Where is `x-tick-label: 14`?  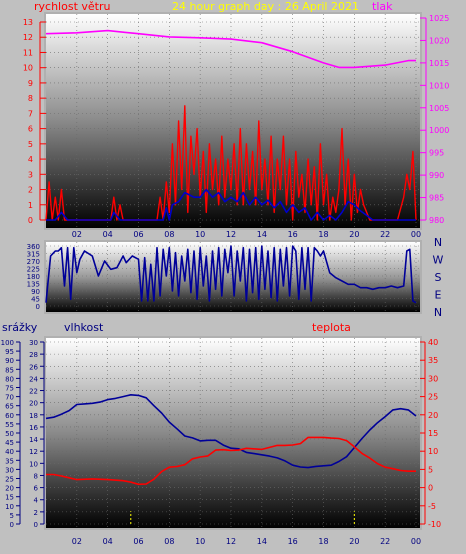
x-tick-label: 14 is located at coordinates (262, 234).